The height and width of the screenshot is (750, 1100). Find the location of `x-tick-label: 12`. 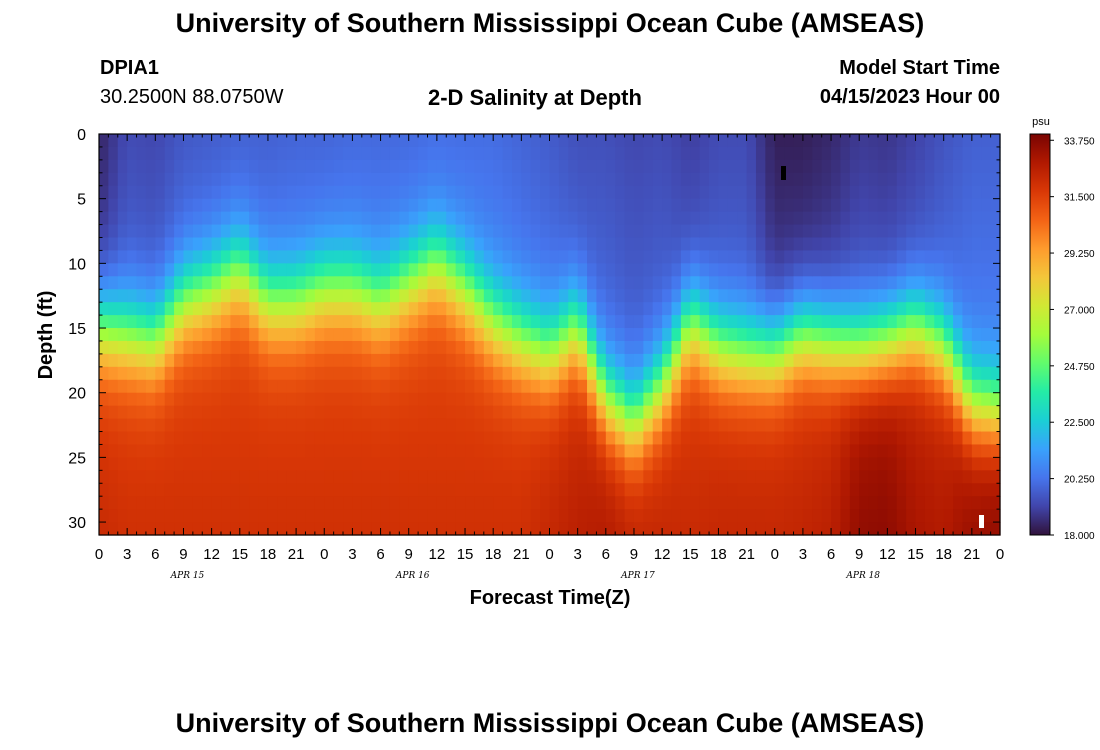

x-tick-label: 12 is located at coordinates (211, 554).